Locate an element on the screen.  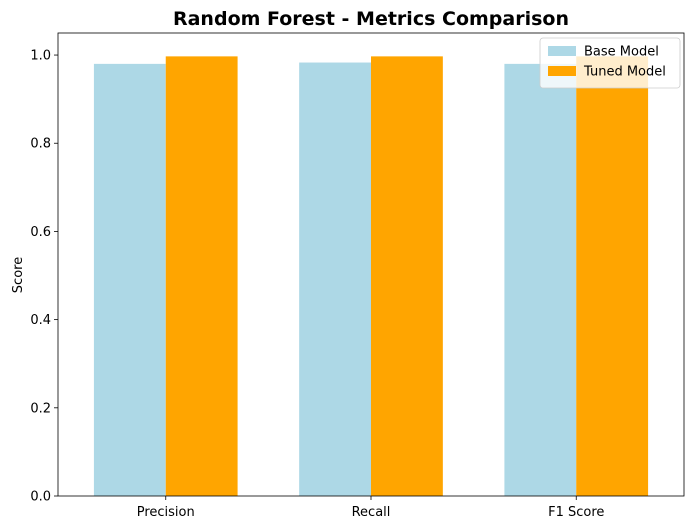
bar-tuned-recall is located at coordinates (407, 276).